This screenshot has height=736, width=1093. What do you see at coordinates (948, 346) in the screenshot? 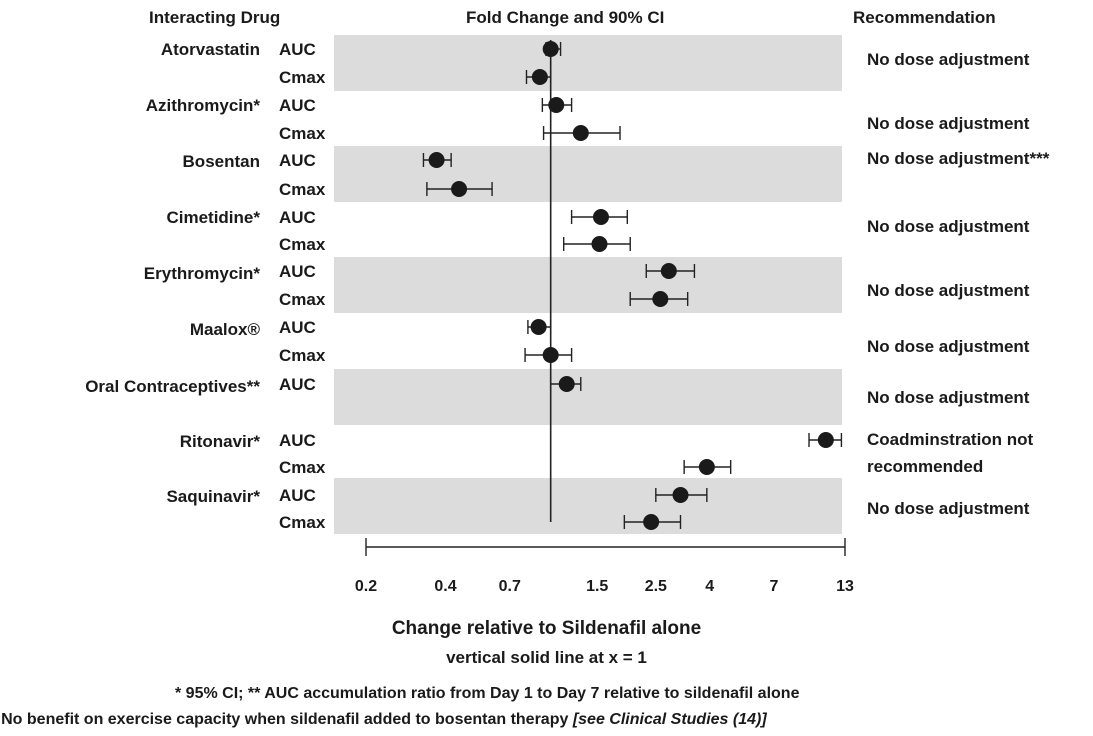
I see `recommendation-maalox: No dose adjustment` at bounding box center [948, 346].